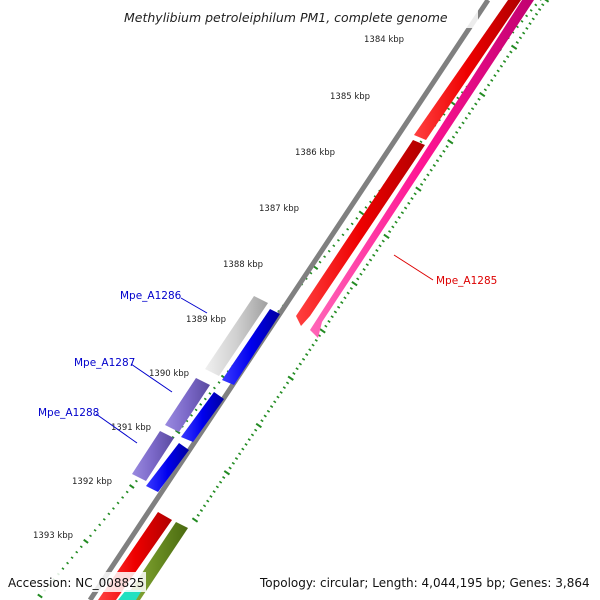 This screenshot has width=600, height=600. I want to click on gene-label-mpe-a1288: Mpe_A1288, so click(68, 413).